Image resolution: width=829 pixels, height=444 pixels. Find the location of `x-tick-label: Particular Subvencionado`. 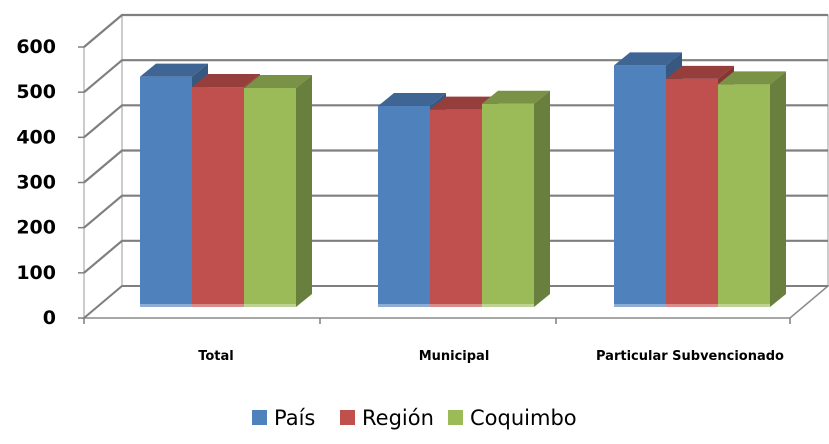

x-tick-label: Particular Subvencionado is located at coordinates (690, 356).